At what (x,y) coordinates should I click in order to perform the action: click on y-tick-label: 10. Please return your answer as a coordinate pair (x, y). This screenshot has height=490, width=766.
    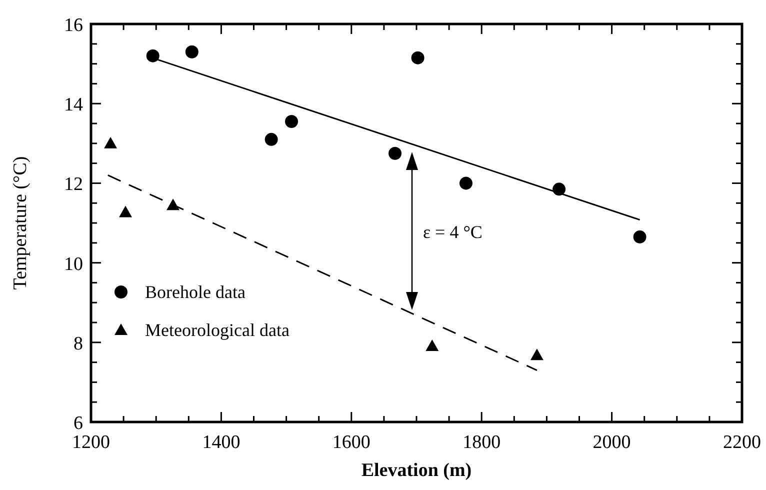
    Looking at the image, I should click on (73, 264).